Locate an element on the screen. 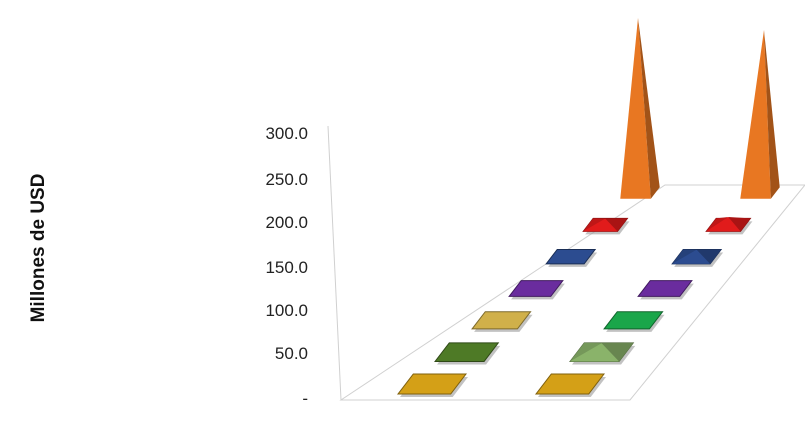  y-tick-label: 150.0 is located at coordinates (286, 267).